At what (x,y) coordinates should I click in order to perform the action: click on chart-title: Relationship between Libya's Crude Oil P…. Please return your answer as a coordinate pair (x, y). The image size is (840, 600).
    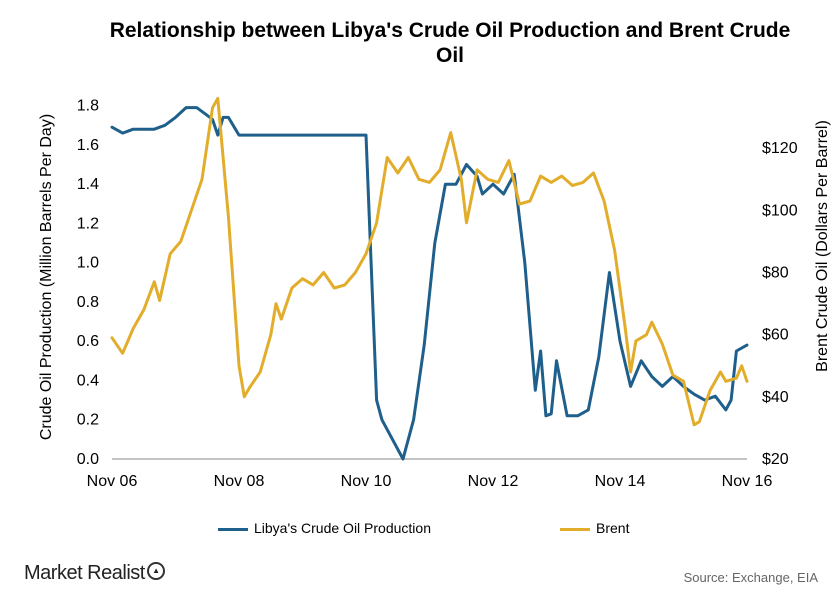
    Looking at the image, I should click on (450, 43).